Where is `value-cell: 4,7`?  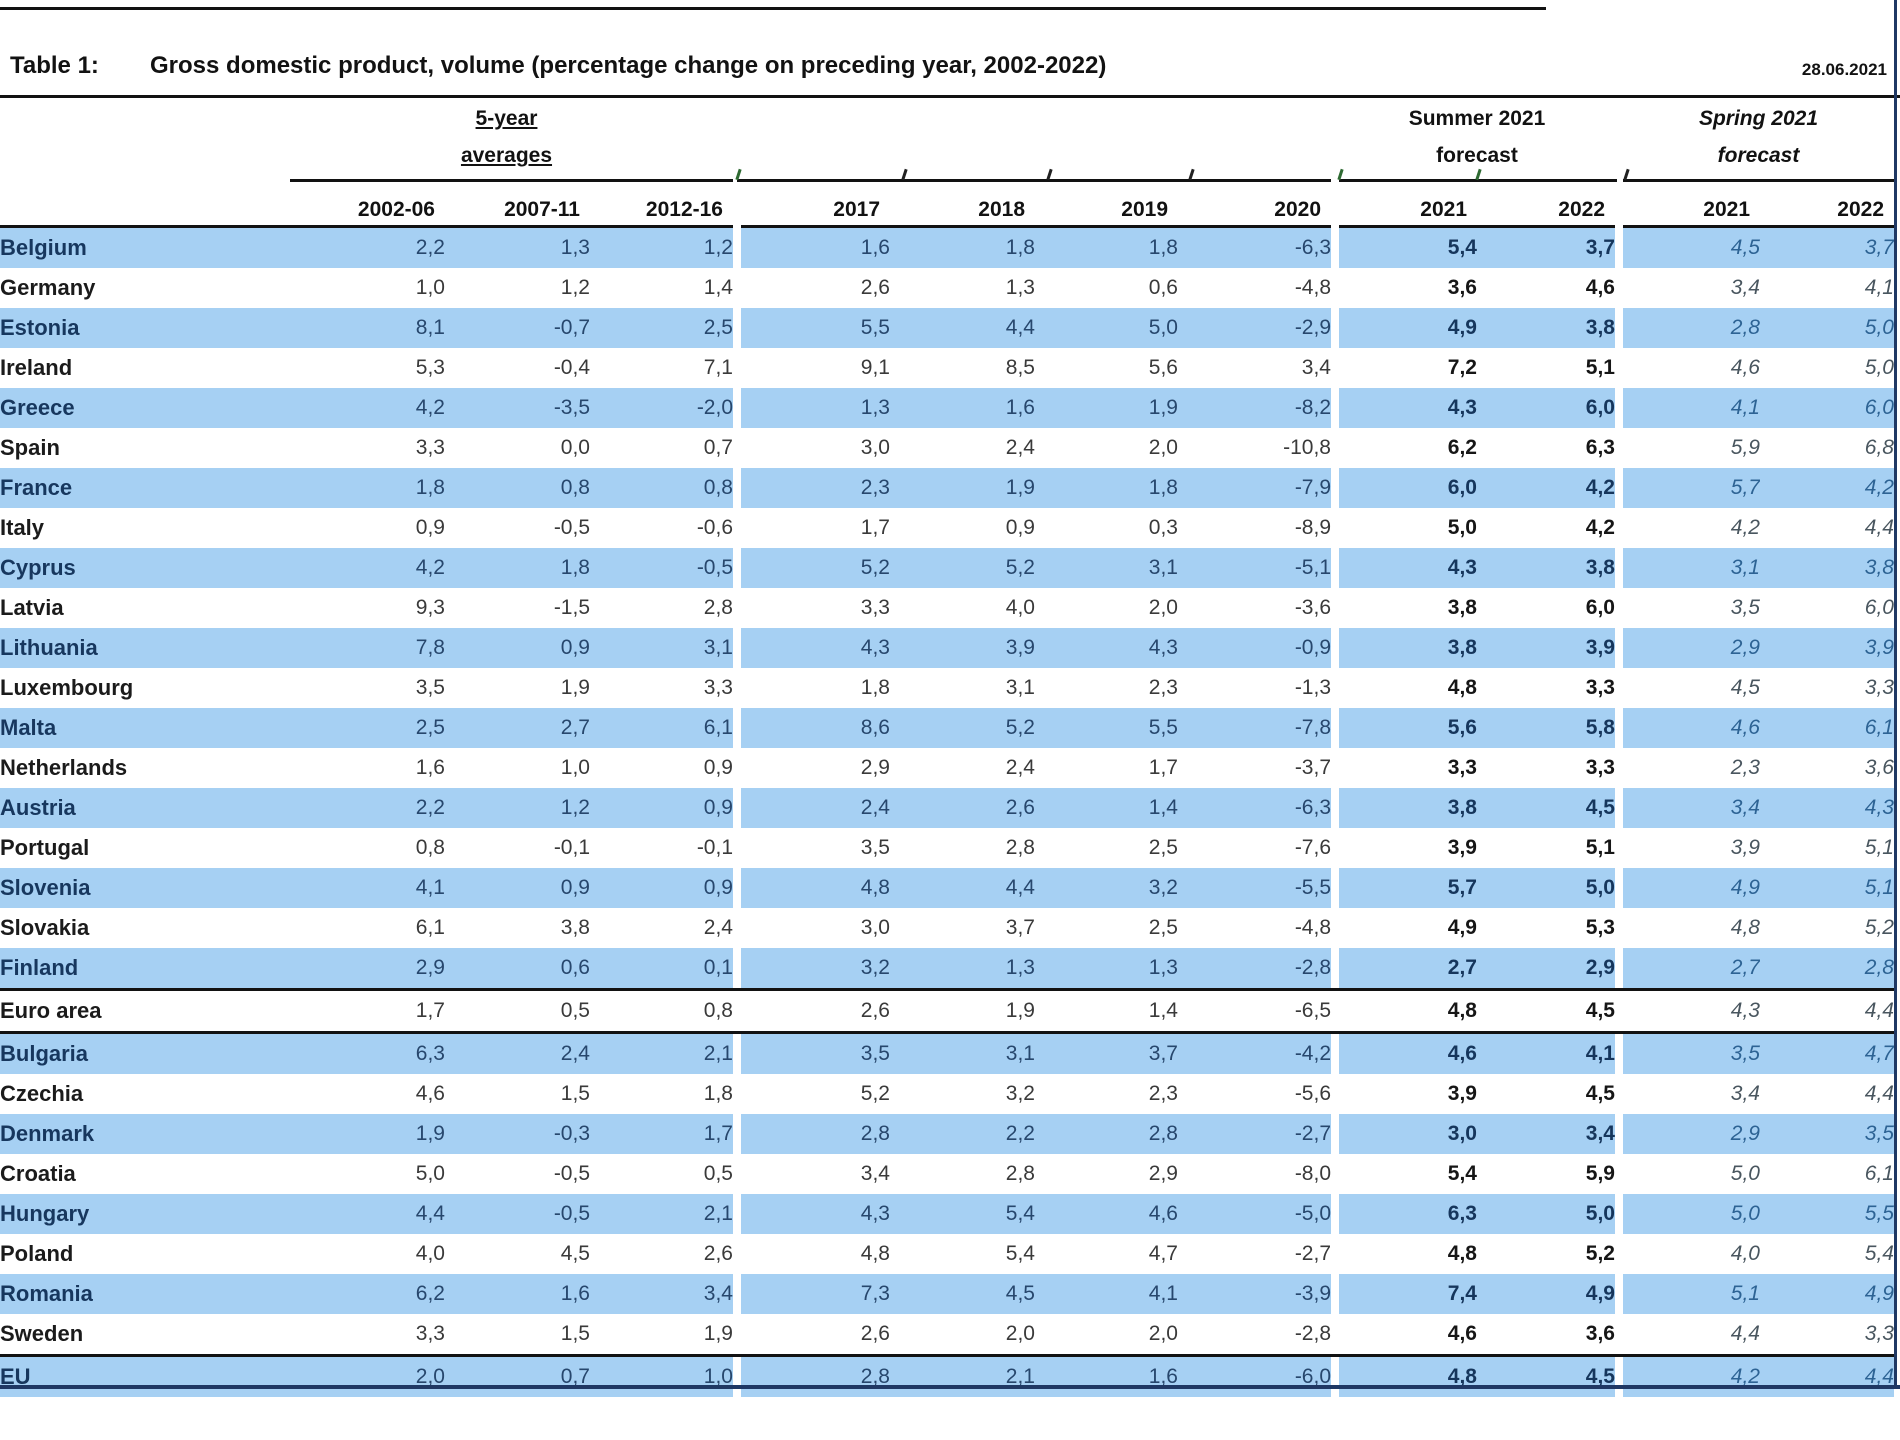 value-cell: 4,7 is located at coordinates (1827, 1053).